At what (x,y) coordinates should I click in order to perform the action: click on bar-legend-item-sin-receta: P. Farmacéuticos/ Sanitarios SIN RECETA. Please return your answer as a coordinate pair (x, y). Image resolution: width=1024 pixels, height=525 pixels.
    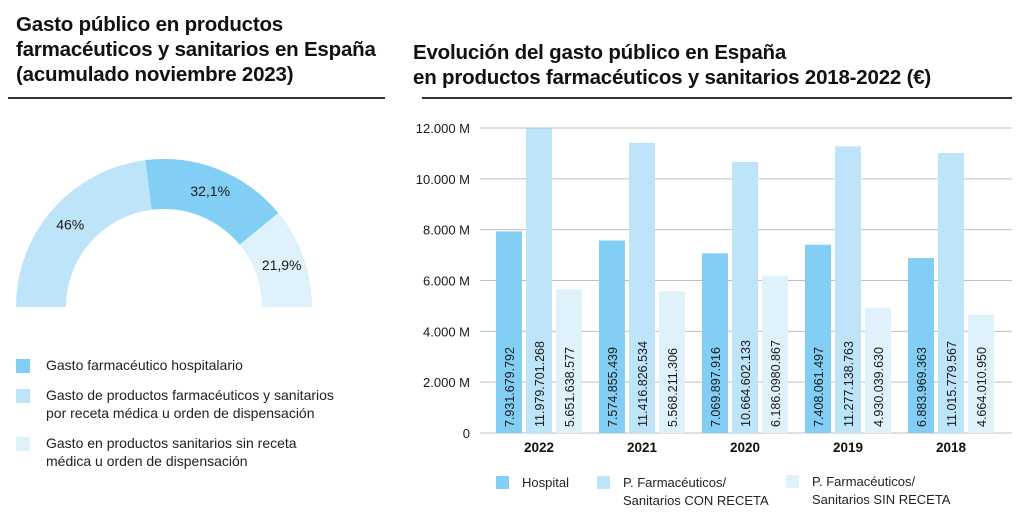
    Looking at the image, I should click on (868, 491).